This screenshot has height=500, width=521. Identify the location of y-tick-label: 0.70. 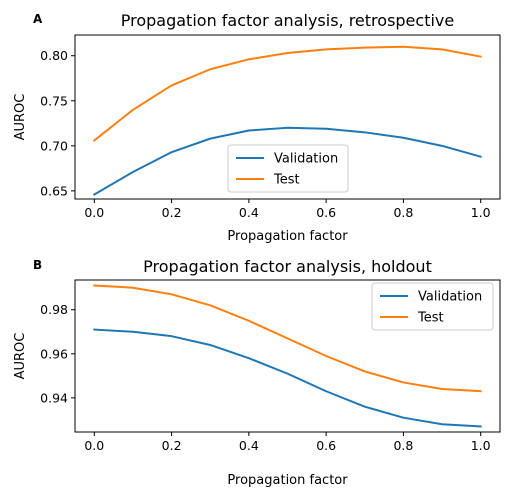
(54, 145).